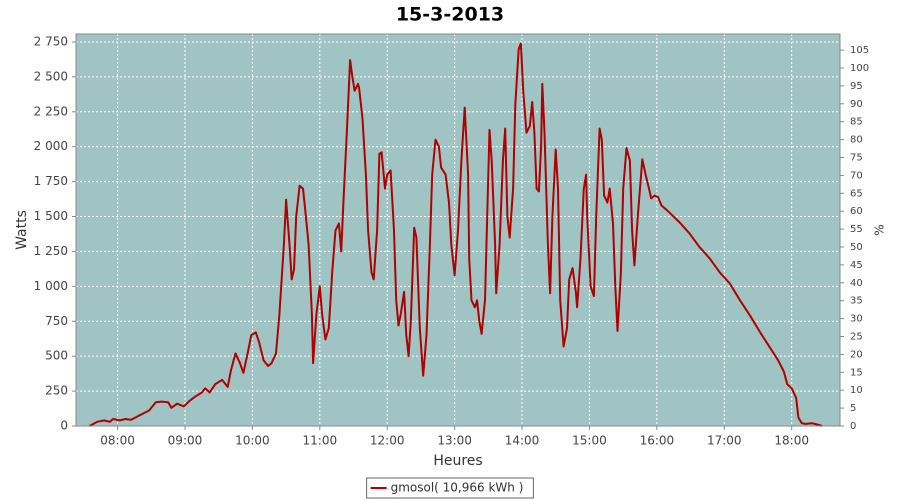  Describe the element at coordinates (856, 372) in the screenshot. I see `y2-tick-label: 15` at that location.